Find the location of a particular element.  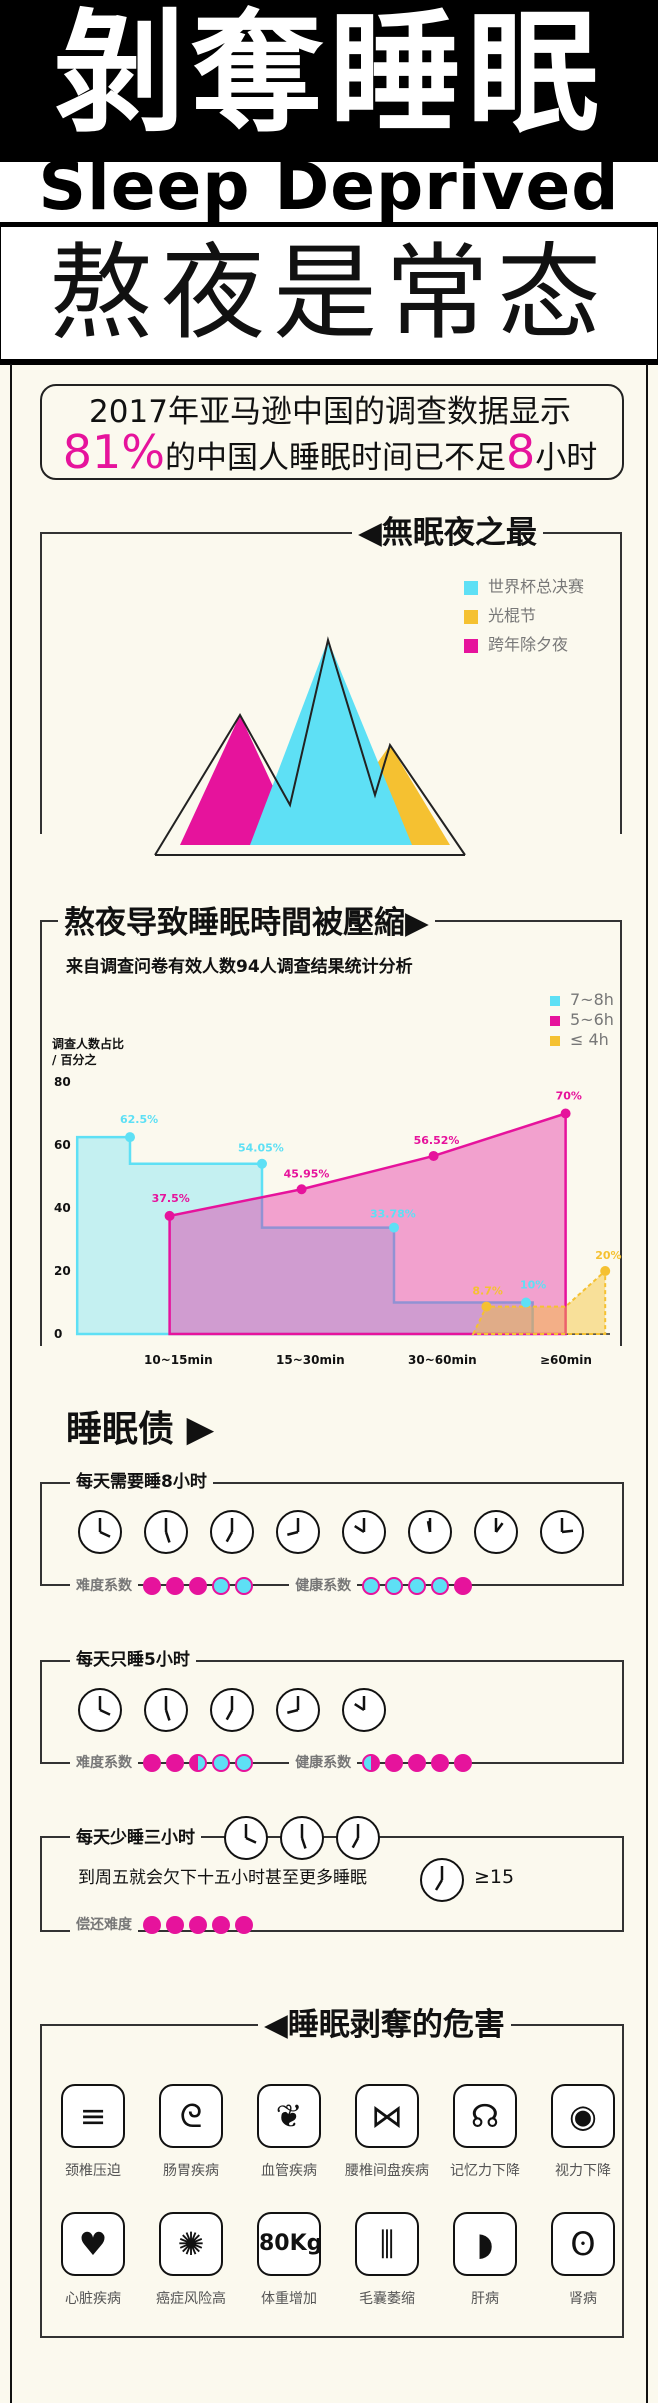

y-tick-label: 20 is located at coordinates (62, 1271).